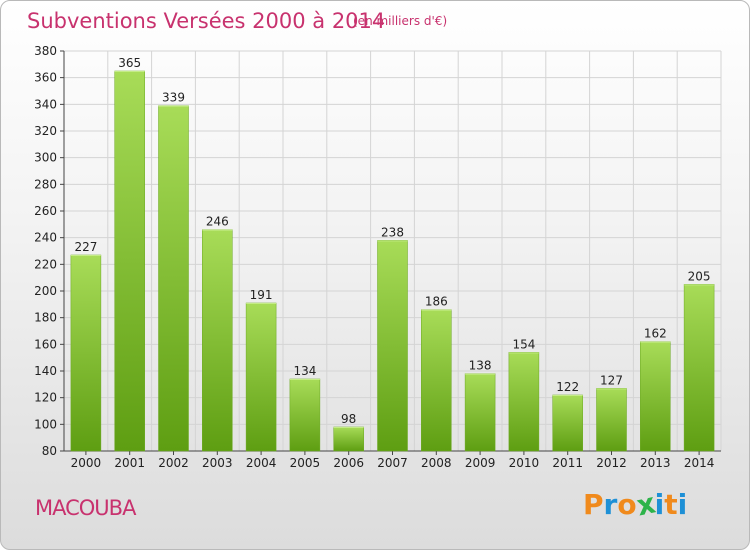 Image resolution: width=750 pixels, height=550 pixels. I want to click on x-tick-label: 2014, so click(699, 463).